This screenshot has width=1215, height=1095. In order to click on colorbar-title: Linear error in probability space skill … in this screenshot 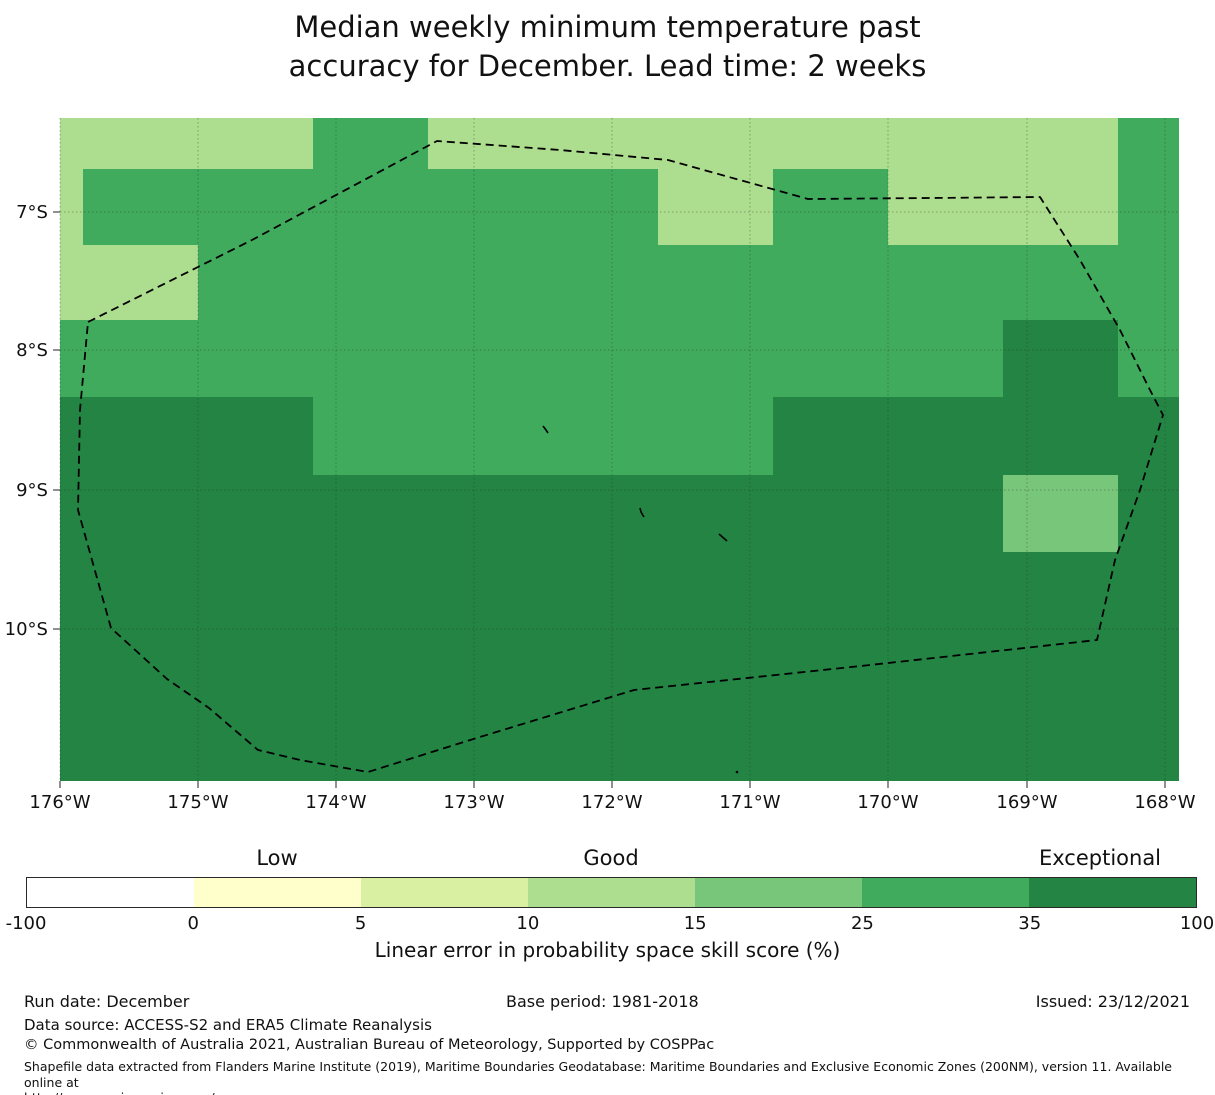, I will do `click(607, 950)`.